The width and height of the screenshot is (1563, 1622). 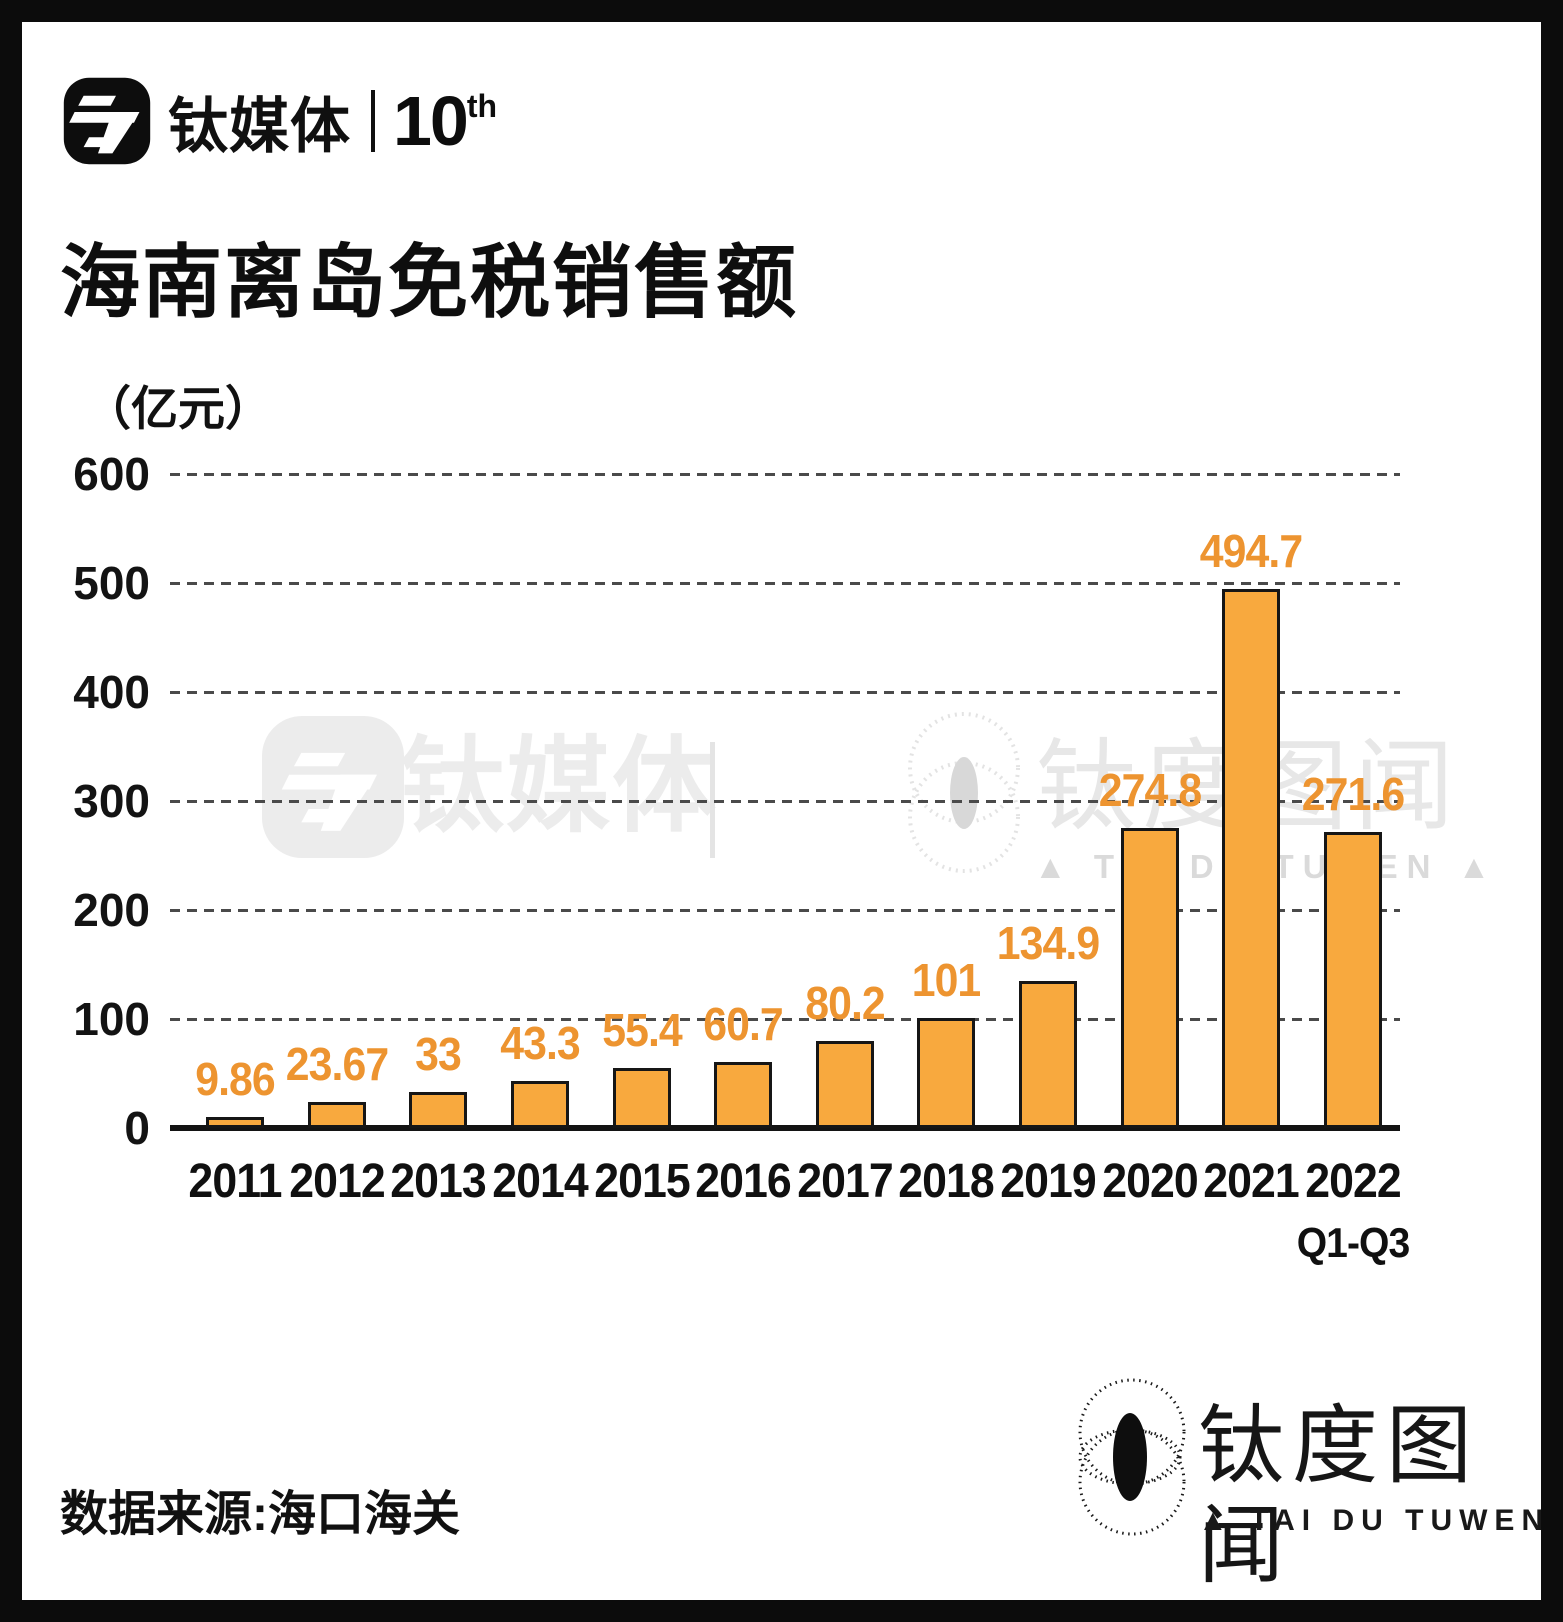 What do you see at coordinates (111, 474) in the screenshot?
I see `y-tick-label-600: 600` at bounding box center [111, 474].